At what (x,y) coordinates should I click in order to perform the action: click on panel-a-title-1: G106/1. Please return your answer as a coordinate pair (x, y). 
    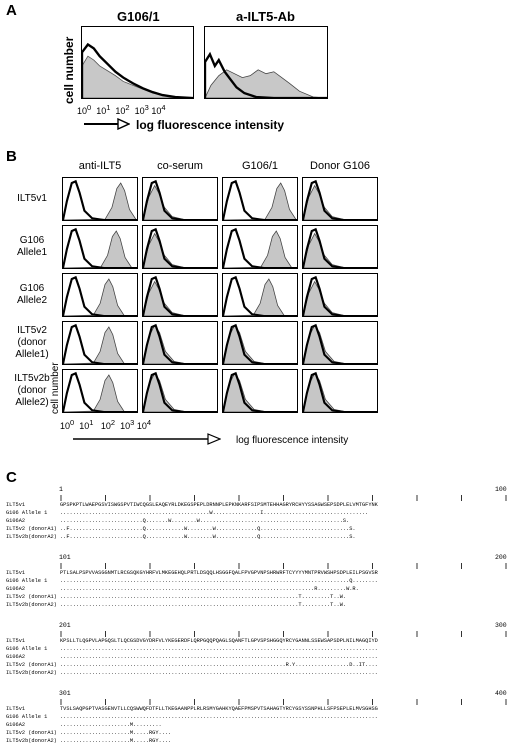
    Looking at the image, I should click on (138, 16).